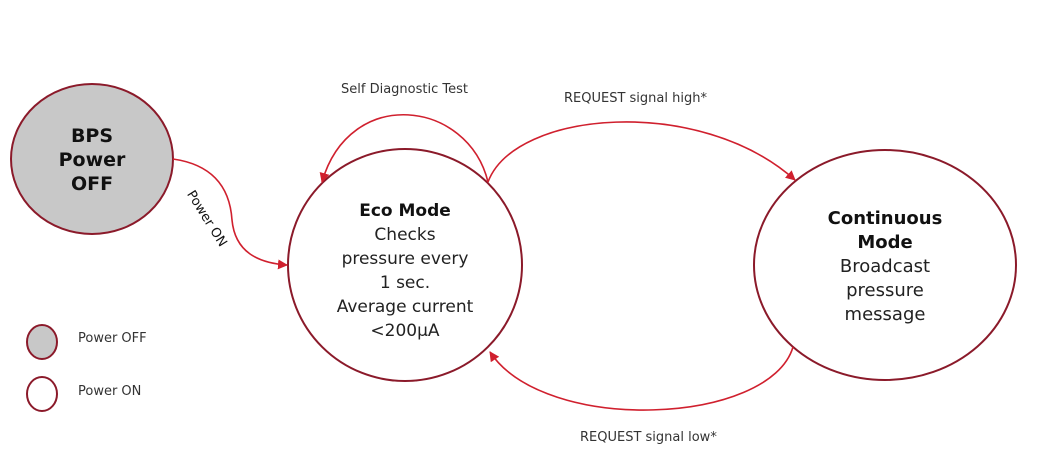 The height and width of the screenshot is (454, 1054). What do you see at coordinates (230, 214) in the screenshot?
I see `edge-power-on` at bounding box center [230, 214].